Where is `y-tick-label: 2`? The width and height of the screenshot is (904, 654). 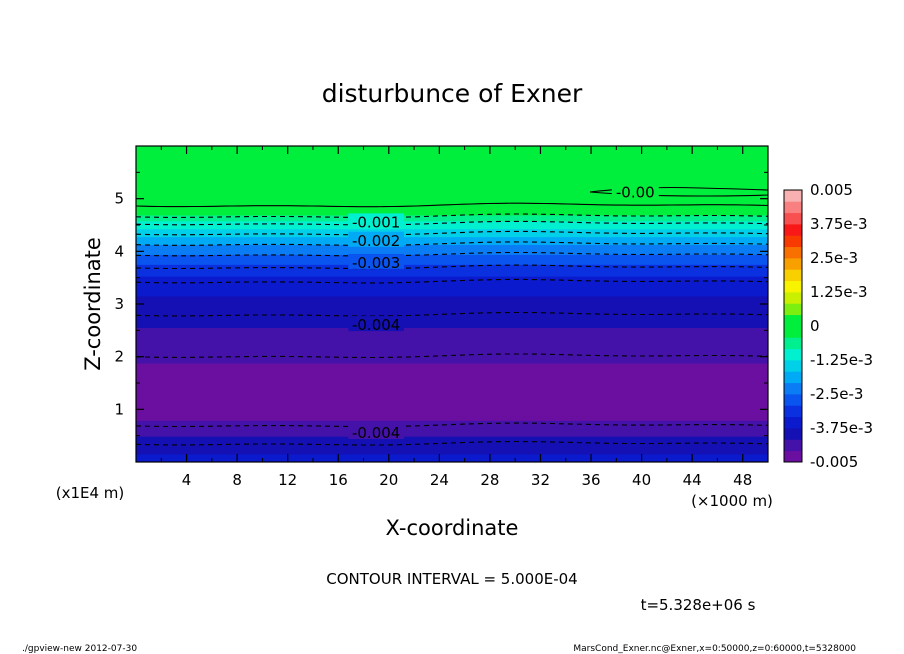 y-tick-label: 2 is located at coordinates (119, 357).